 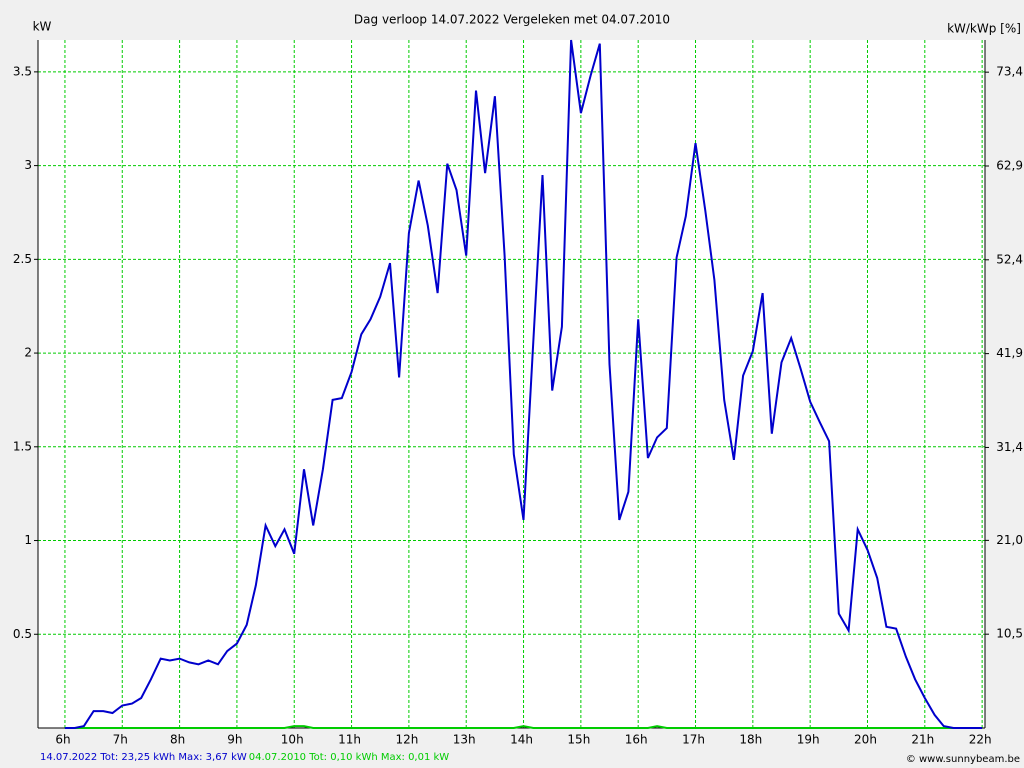 What do you see at coordinates (521, 740) in the screenshot?
I see `x-tick-label: 14h` at bounding box center [521, 740].